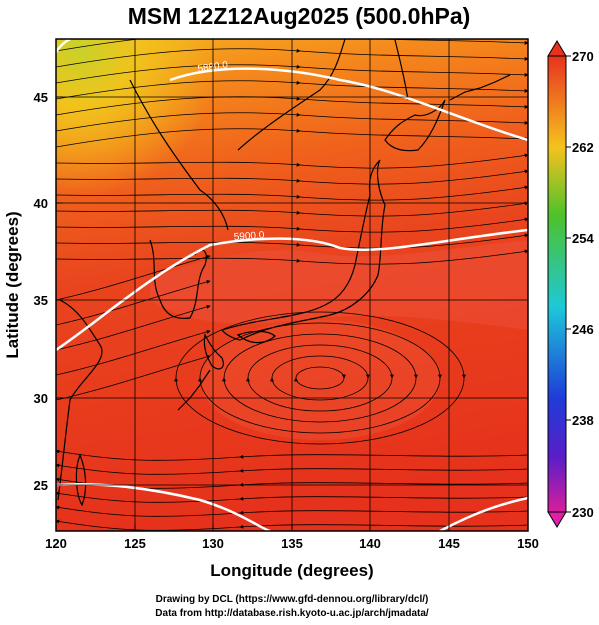 The height and width of the screenshot is (625, 599). Describe the element at coordinates (557, 284) in the screenshot. I see `colorbar-scale` at that location.